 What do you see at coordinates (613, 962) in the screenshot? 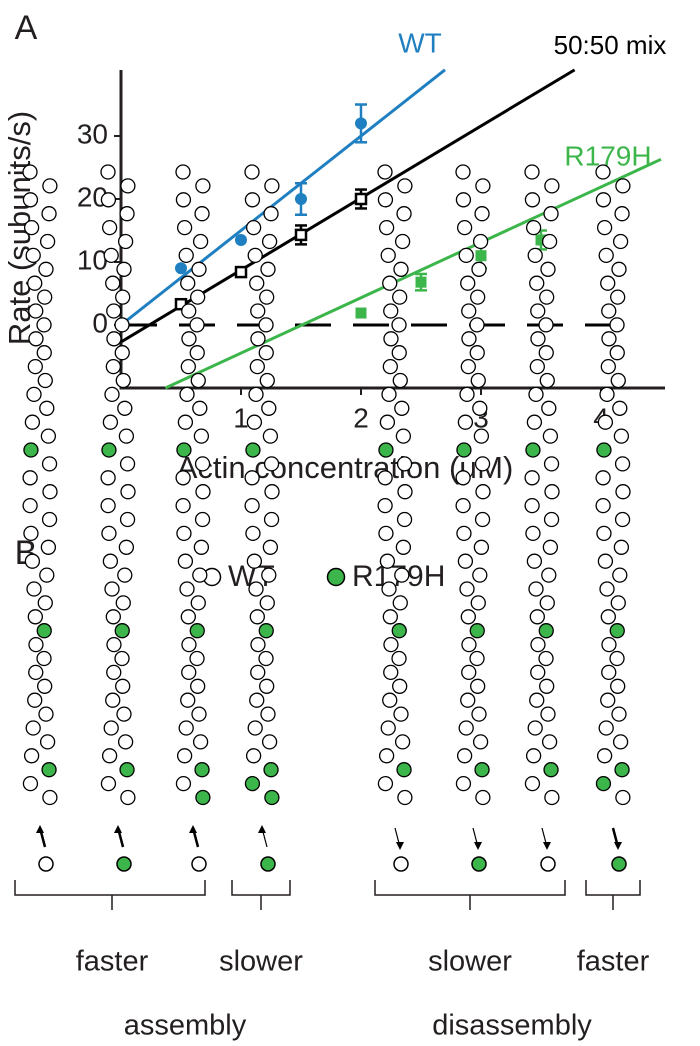
I see `group-label: faster` at bounding box center [613, 962].